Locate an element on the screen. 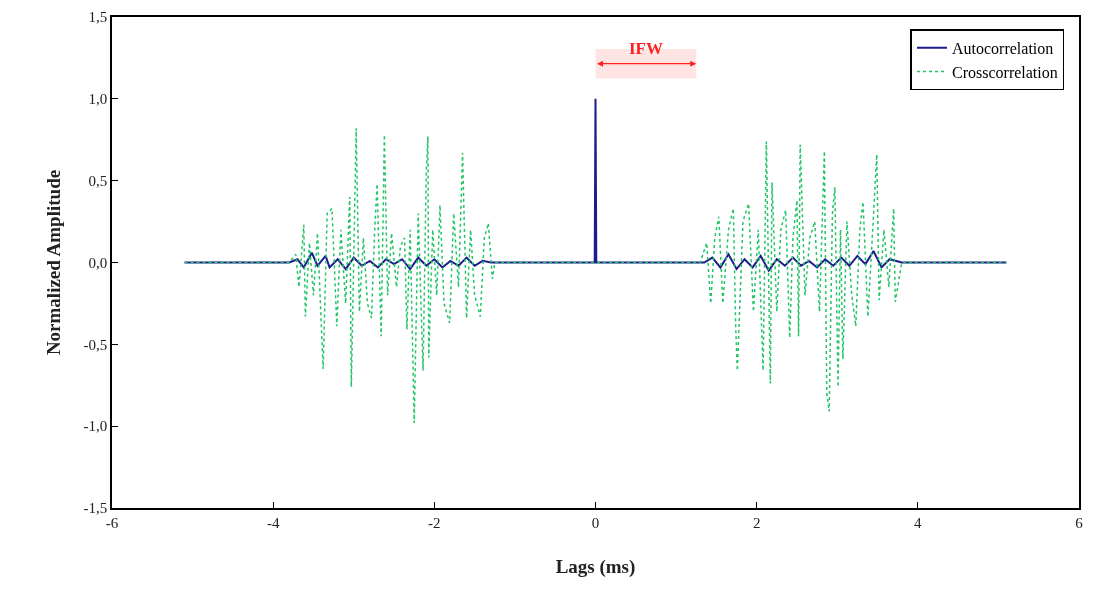 This screenshot has width=1096, height=601. y-tick-label: -1,5 is located at coordinates (95, 508).